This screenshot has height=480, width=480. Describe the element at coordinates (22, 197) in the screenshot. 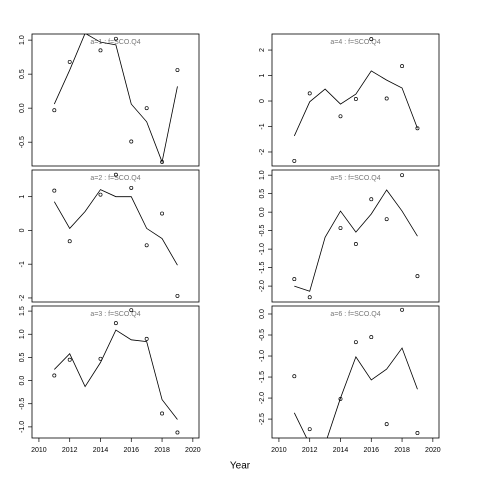

I see `y-tick-label: 1` at that location.